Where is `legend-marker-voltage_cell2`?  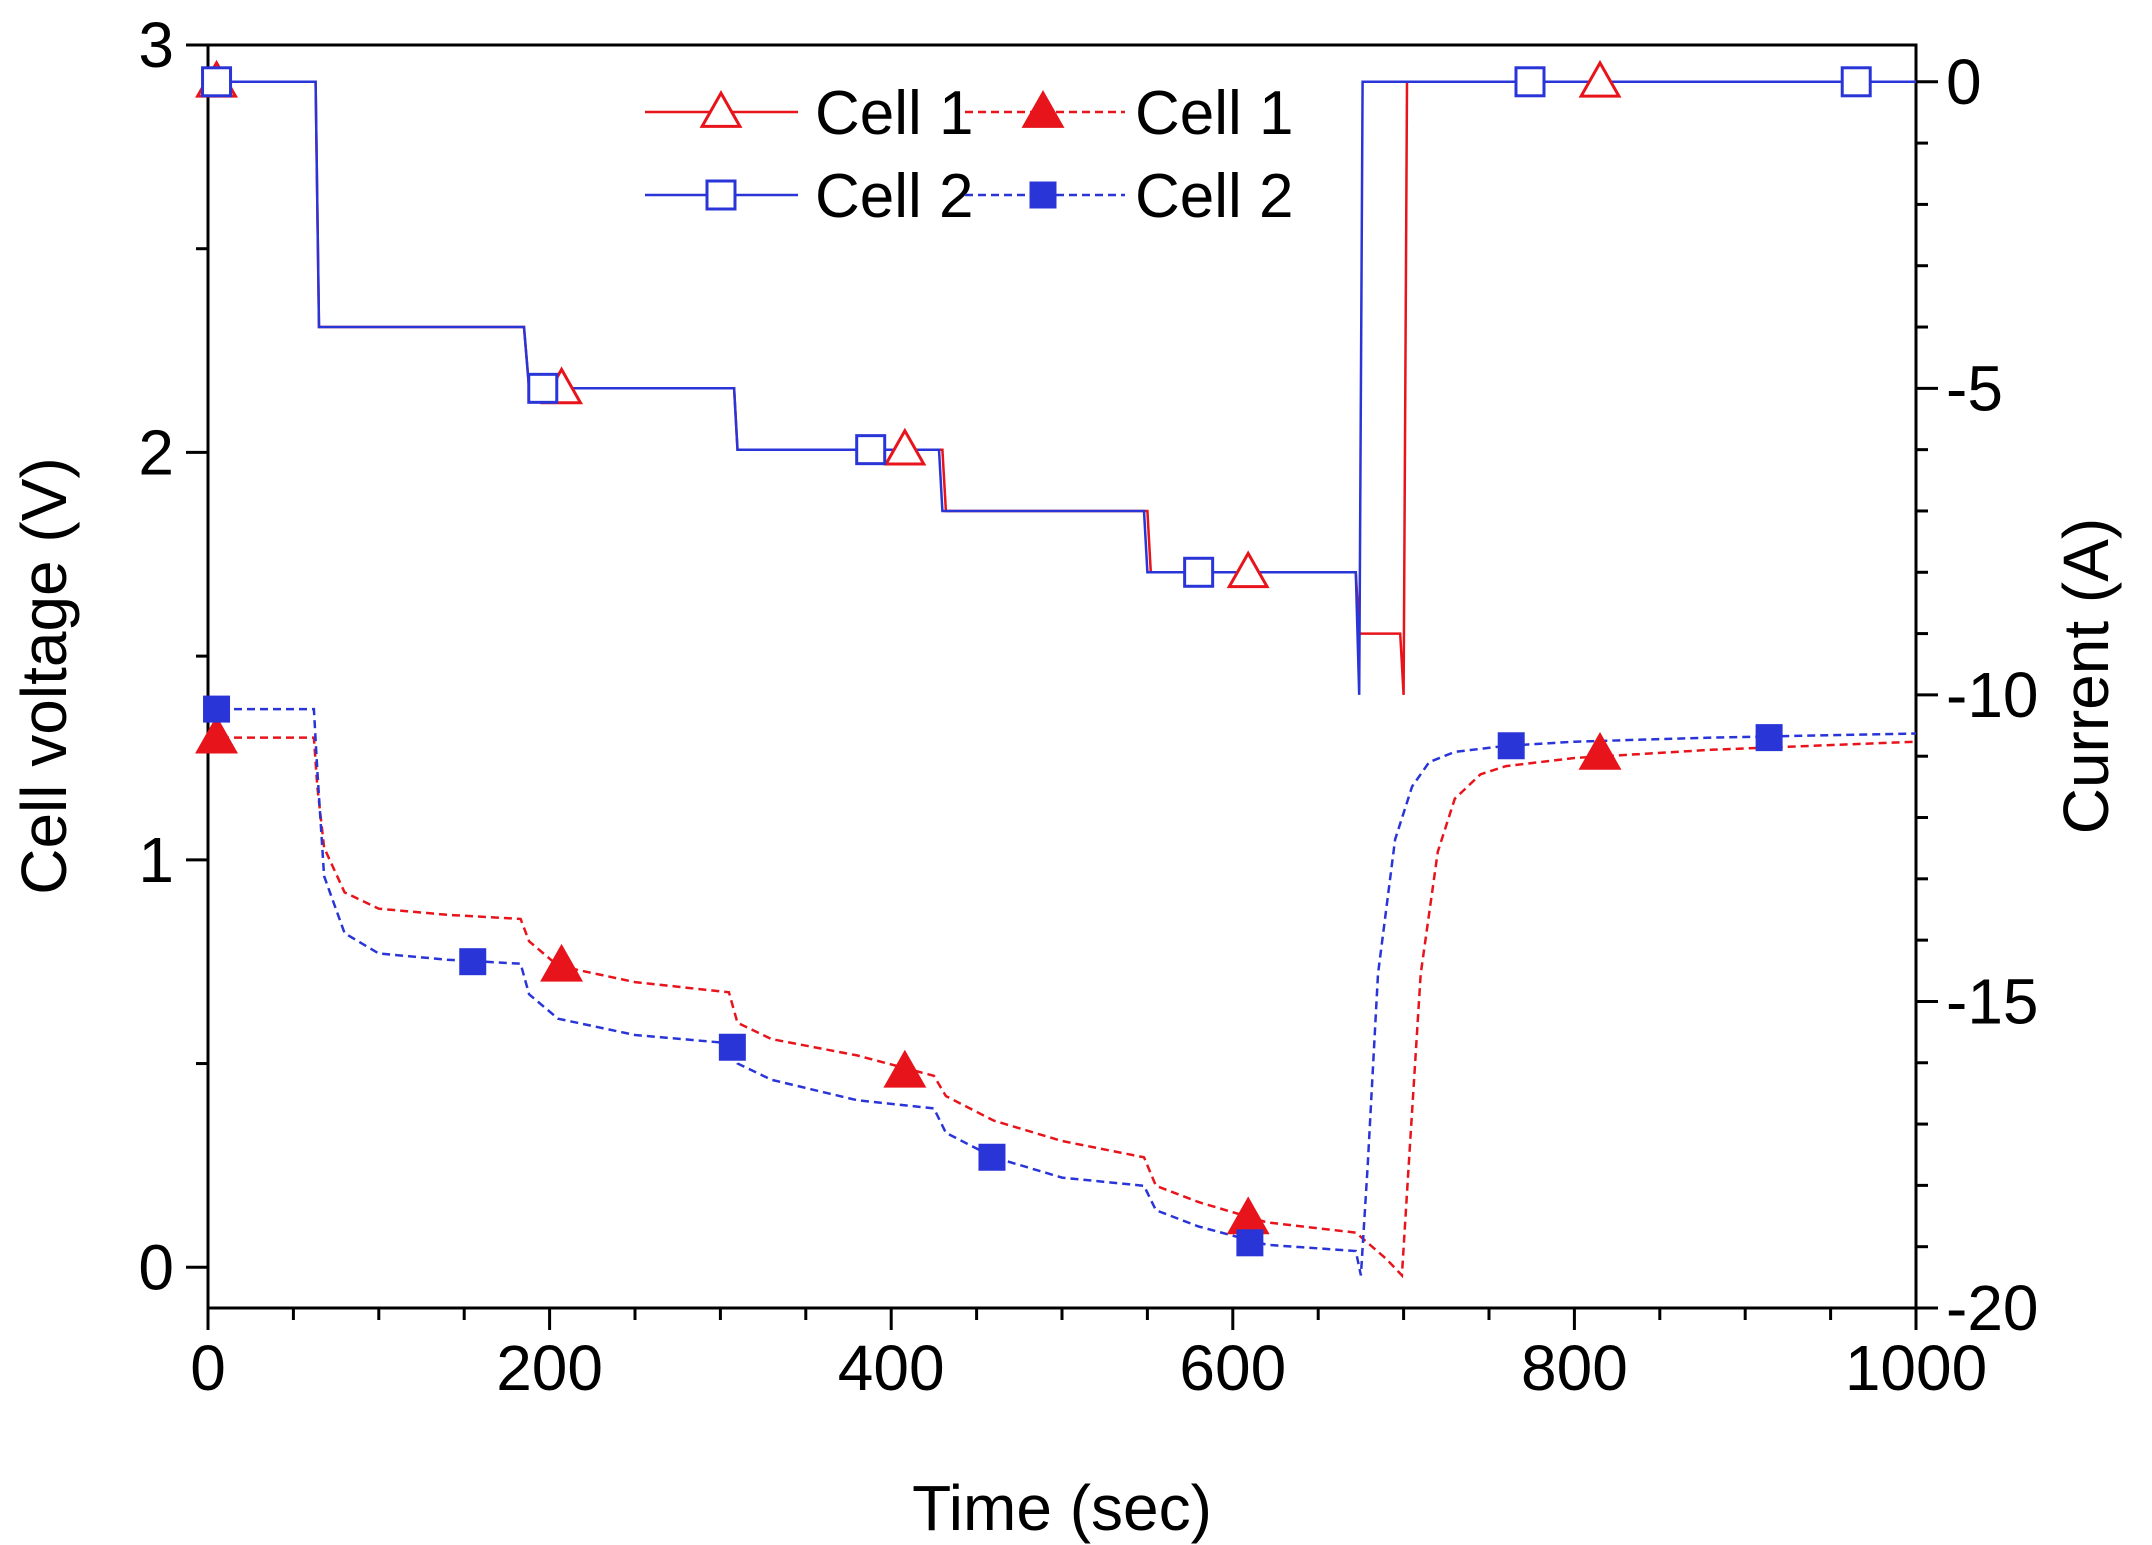 legend-marker-voltage_cell2 is located at coordinates (1043, 195).